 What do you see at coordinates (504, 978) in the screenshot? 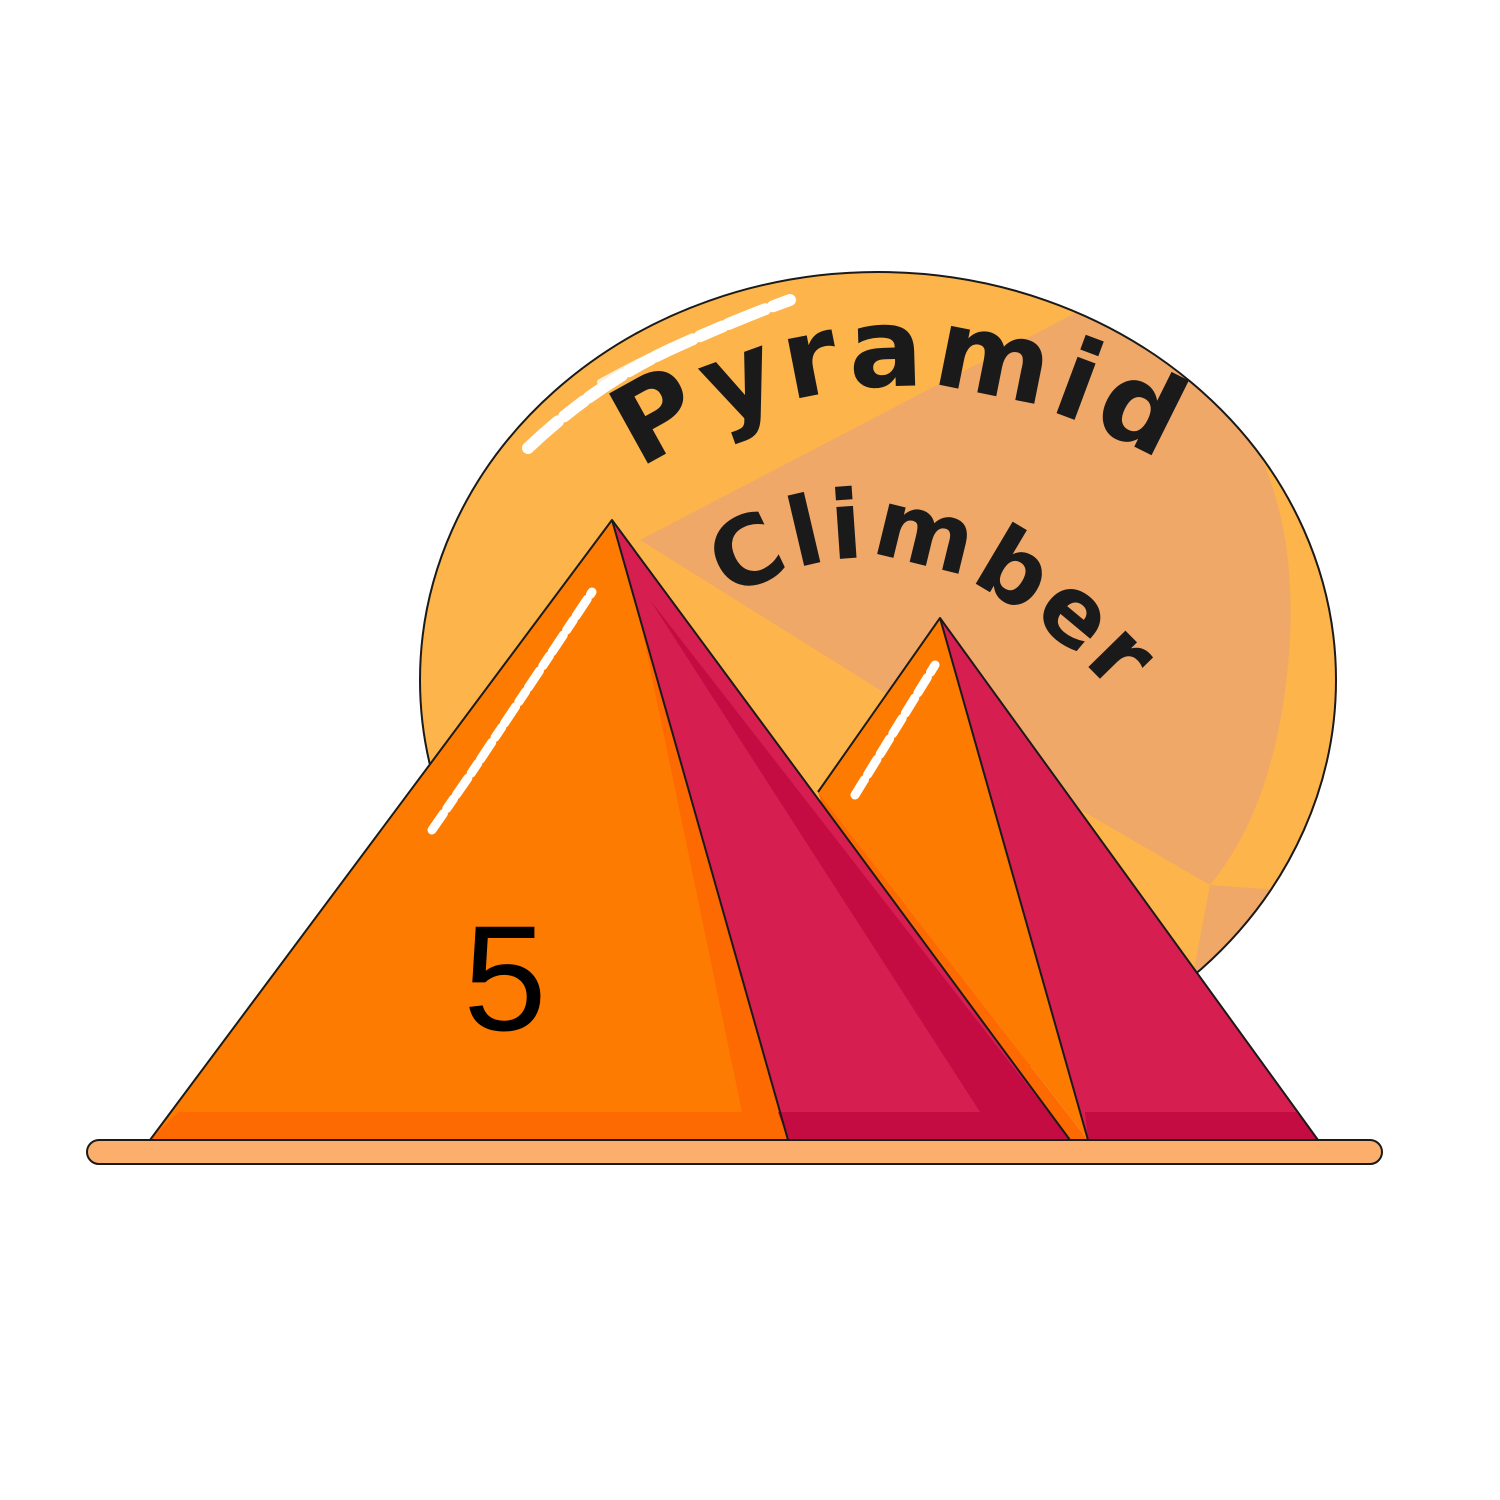
I see `pyramid-number: 5` at bounding box center [504, 978].